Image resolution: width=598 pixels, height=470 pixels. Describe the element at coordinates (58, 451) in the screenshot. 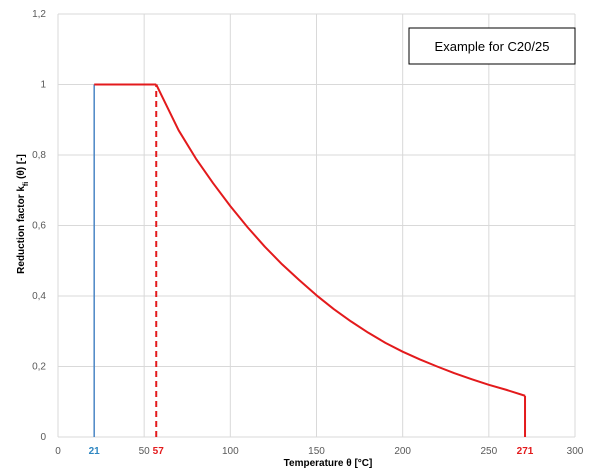

I see `x-tick-label: 0` at that location.